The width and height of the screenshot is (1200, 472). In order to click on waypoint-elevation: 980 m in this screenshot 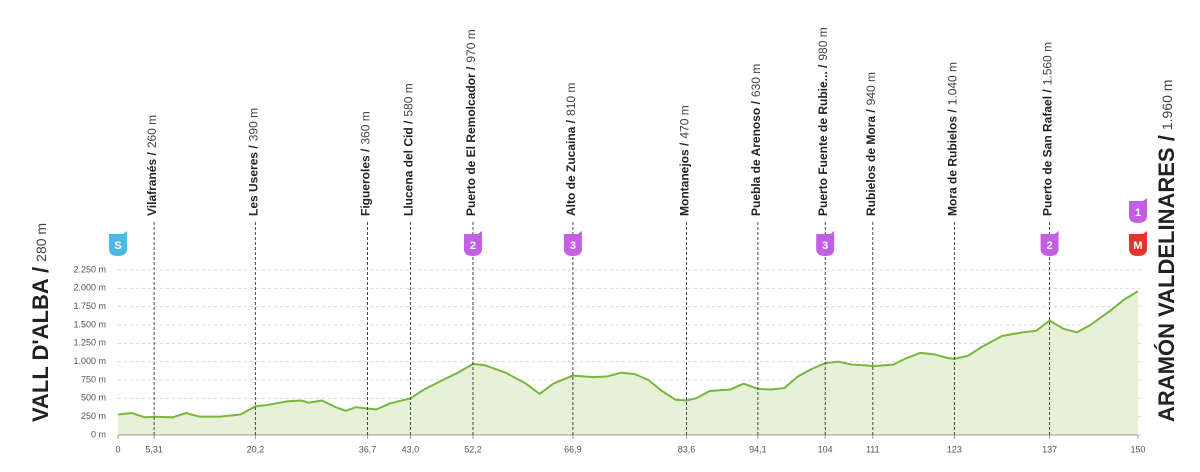, I will do `click(823, 43)`.